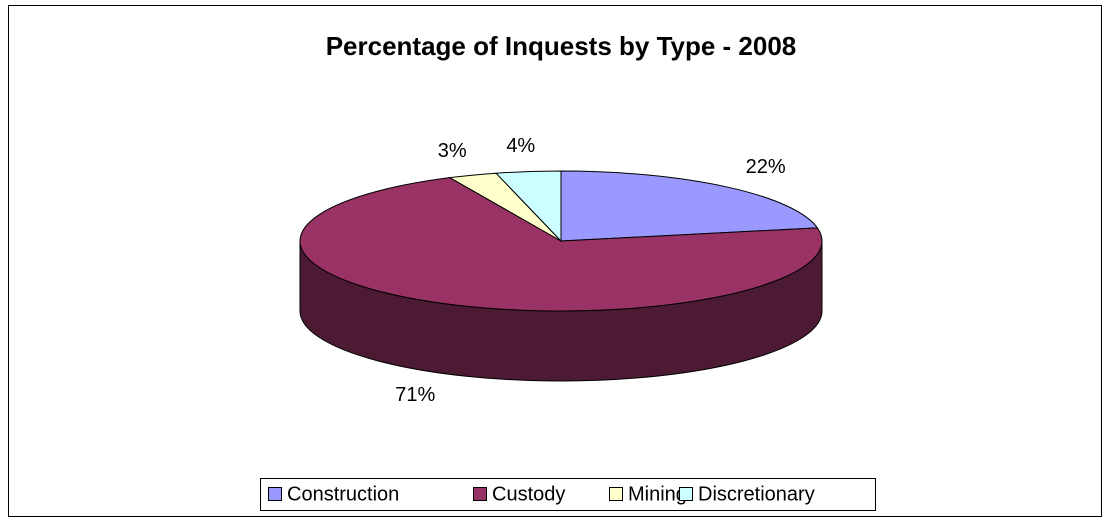 This screenshot has height=525, width=1110. What do you see at coordinates (452, 151) in the screenshot?
I see `data-label: 3%` at bounding box center [452, 151].